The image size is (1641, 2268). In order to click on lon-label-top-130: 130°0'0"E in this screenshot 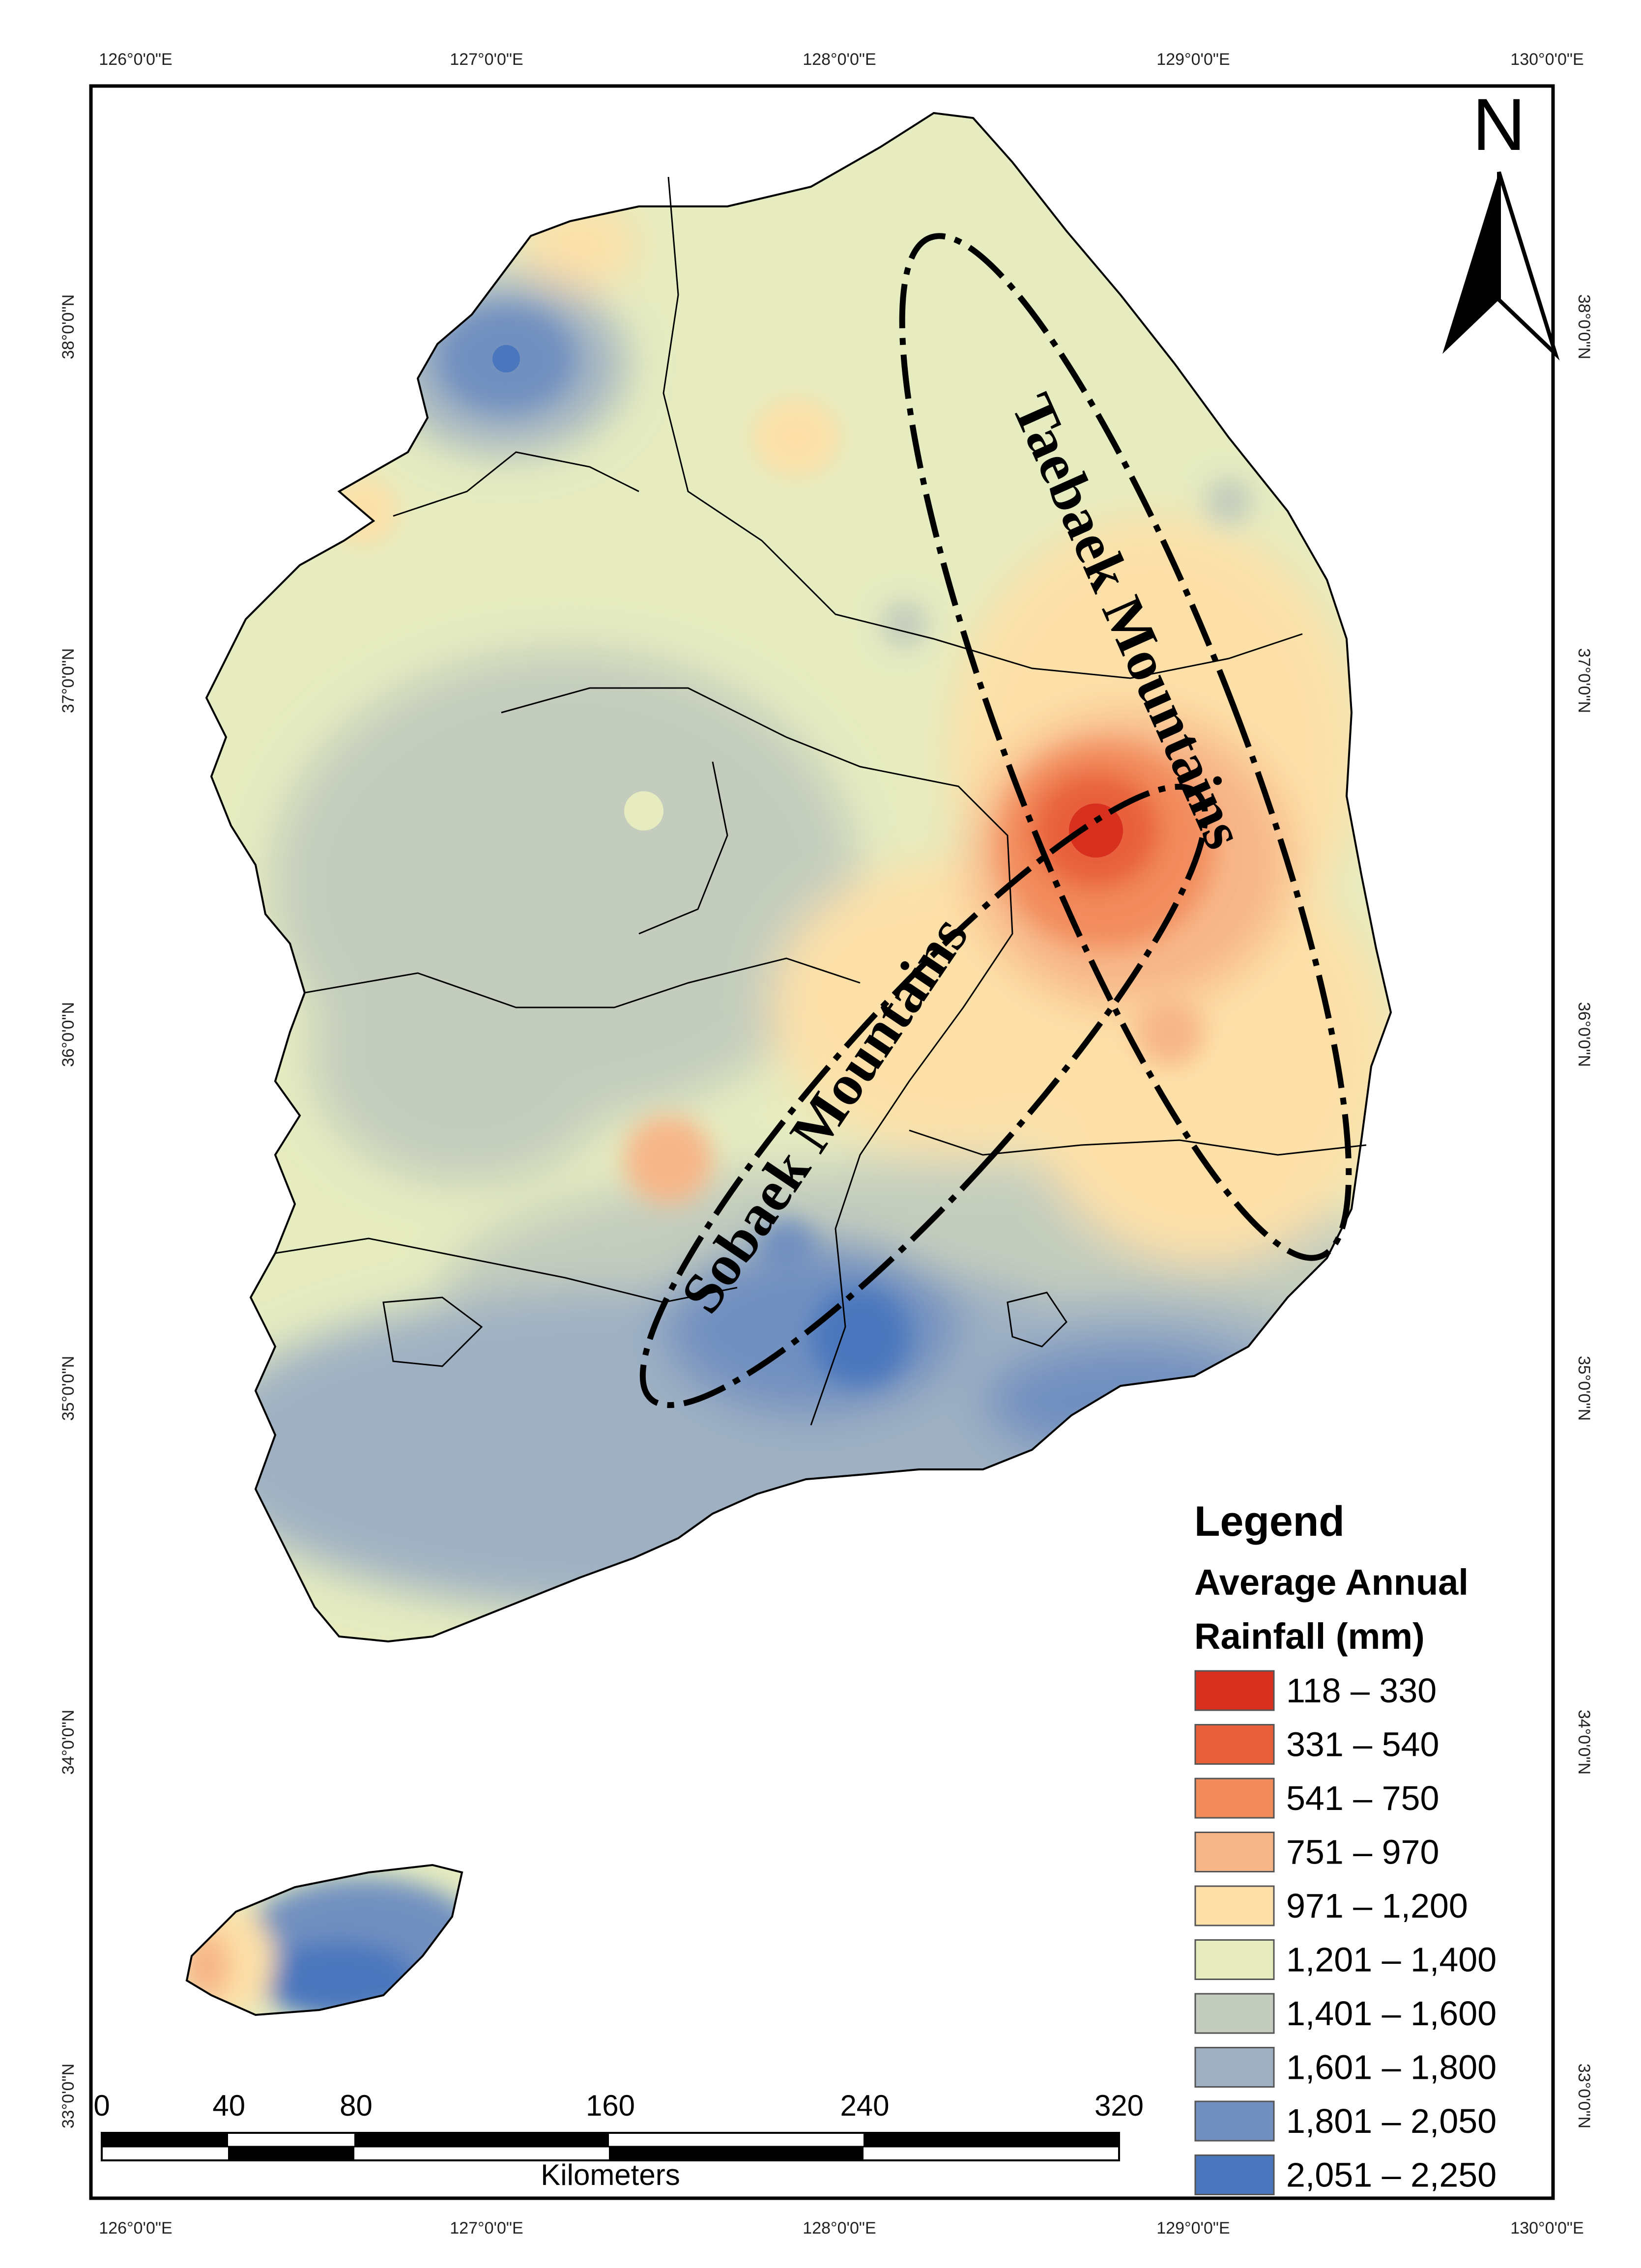, I will do `click(1547, 59)`.